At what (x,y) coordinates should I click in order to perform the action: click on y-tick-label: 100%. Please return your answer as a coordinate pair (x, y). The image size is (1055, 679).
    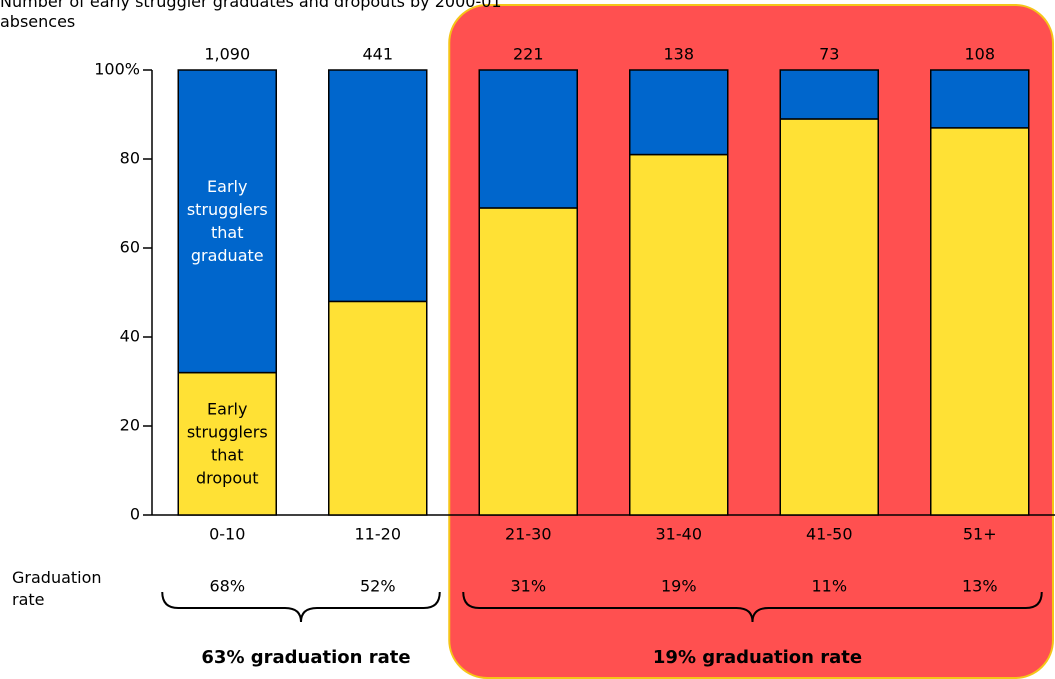
    Looking at the image, I should click on (117, 69).